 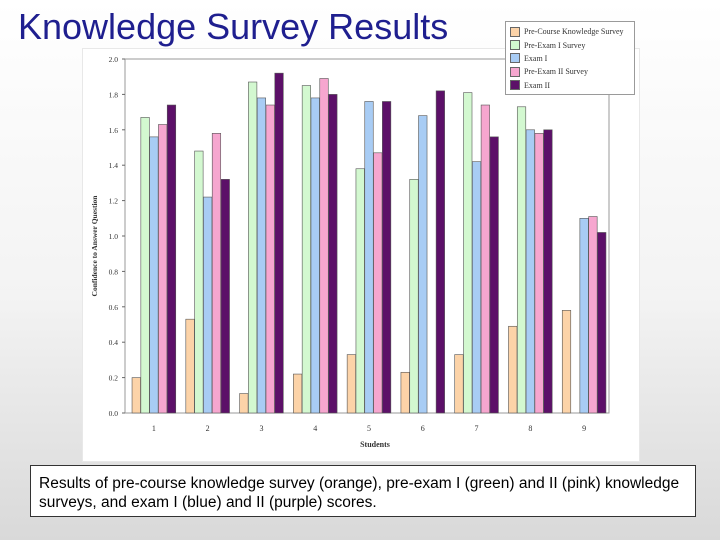 What do you see at coordinates (477, 428) in the screenshot?
I see `x-tick-label: 7` at bounding box center [477, 428].